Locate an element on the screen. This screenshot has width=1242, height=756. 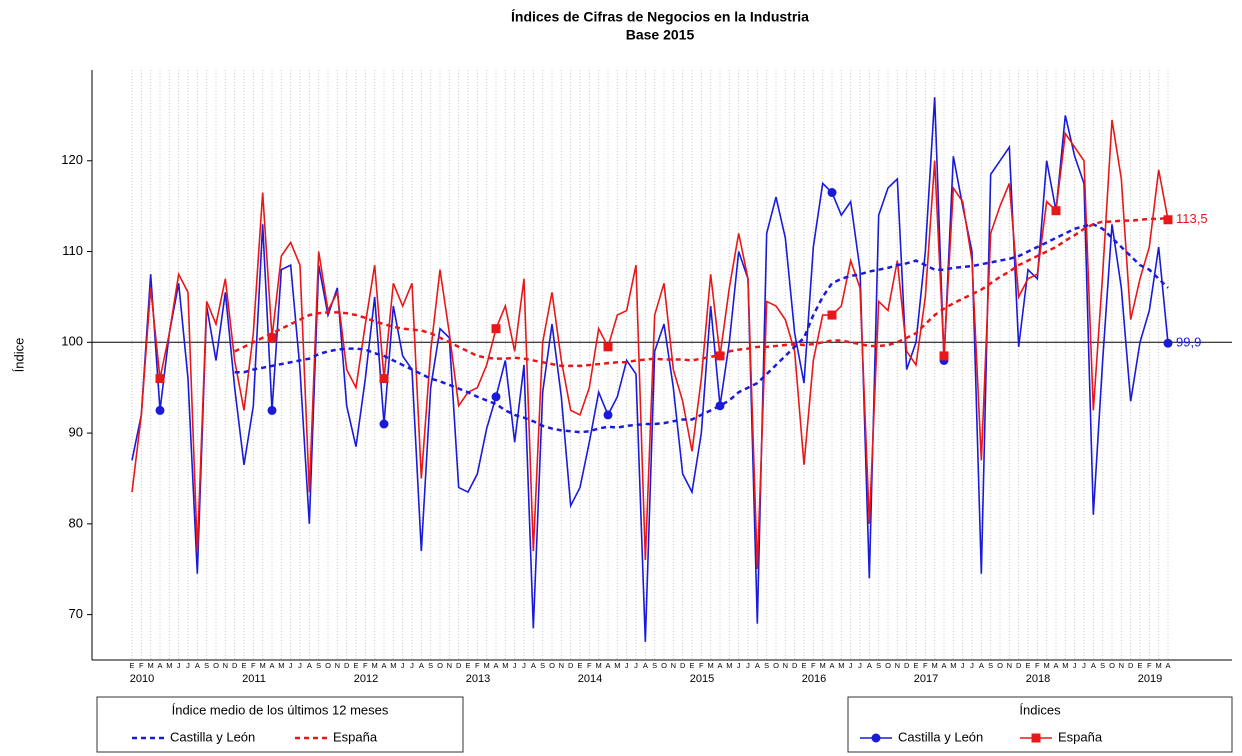
y-axis-label: Índice is located at coordinates (18, 355).